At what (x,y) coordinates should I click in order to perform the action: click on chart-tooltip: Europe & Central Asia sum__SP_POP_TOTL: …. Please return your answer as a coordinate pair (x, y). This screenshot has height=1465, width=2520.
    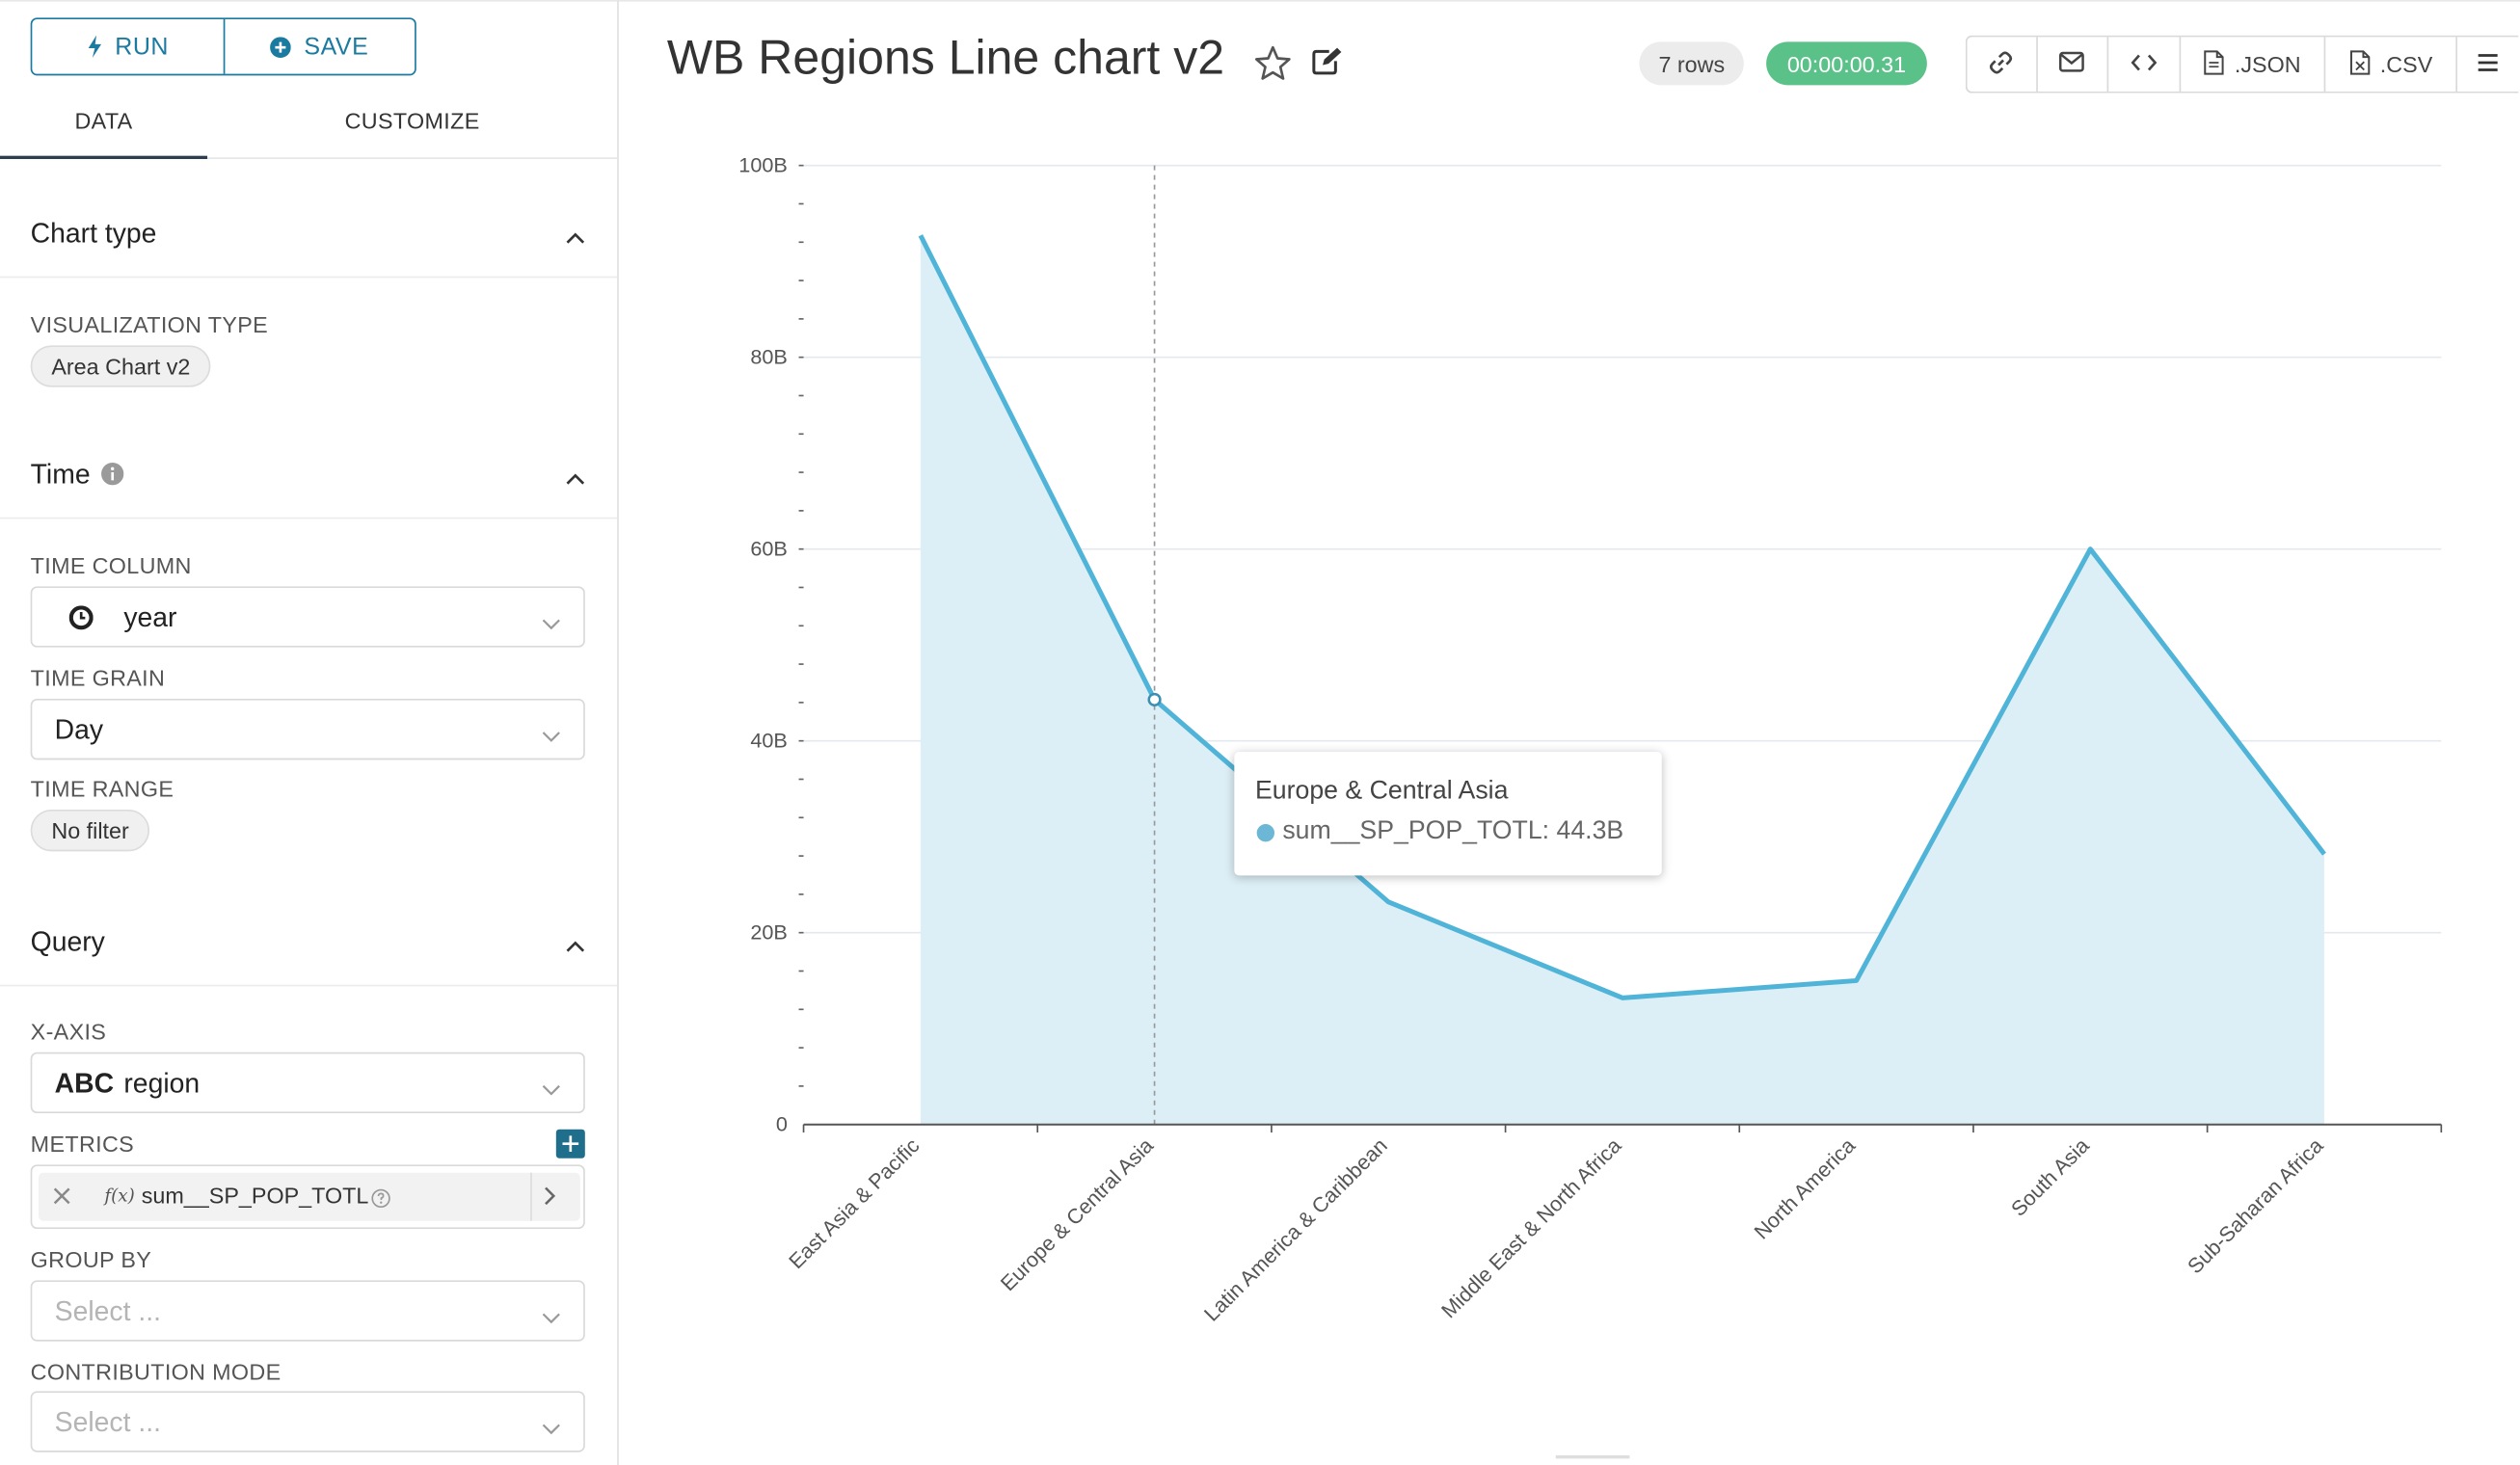
    Looking at the image, I should click on (1448, 814).